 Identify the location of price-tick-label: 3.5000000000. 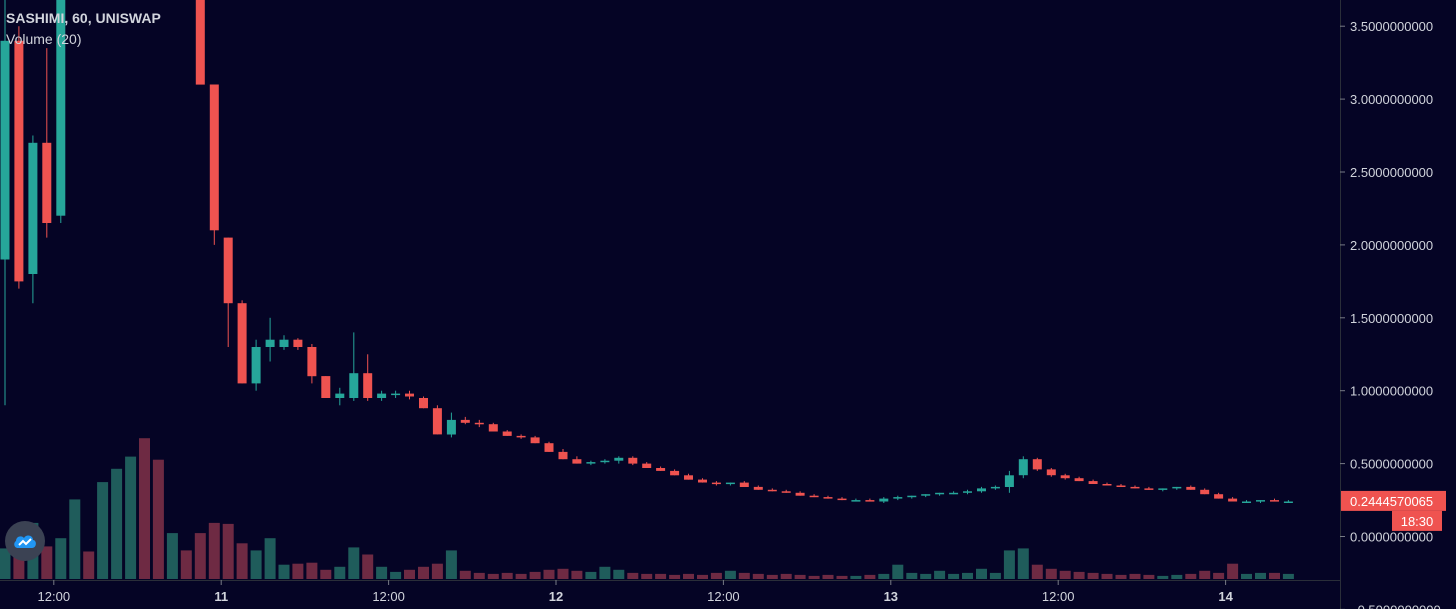
(1391, 26).